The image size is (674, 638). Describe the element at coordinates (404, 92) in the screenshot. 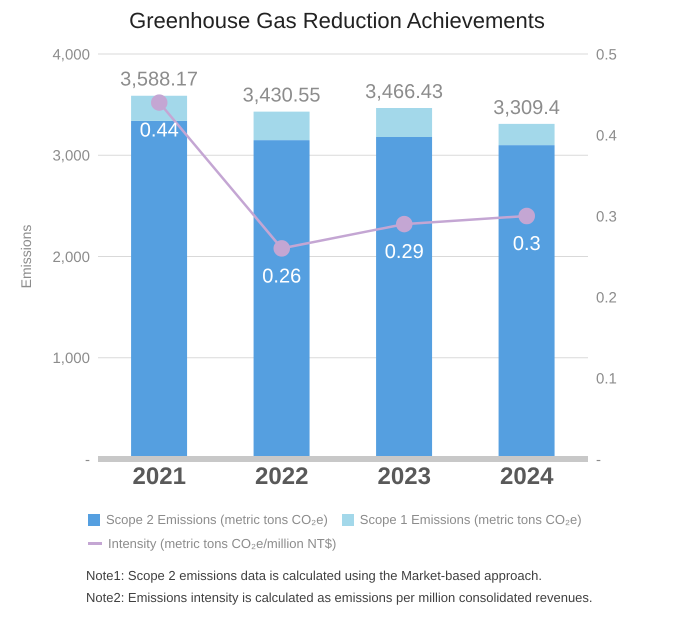

I see `total-label: 3,466.43` at that location.